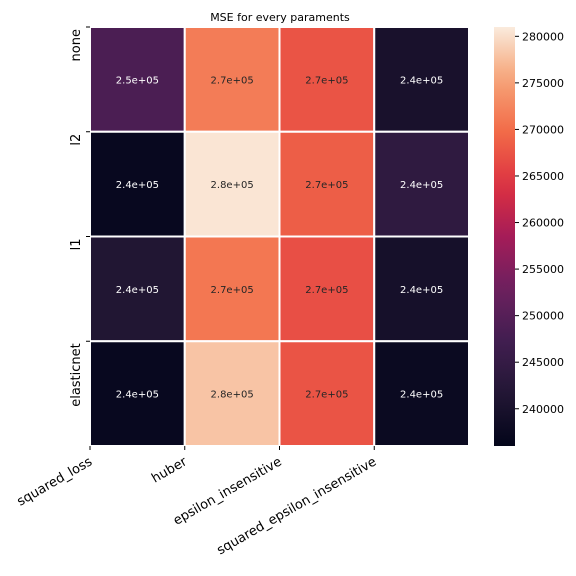 This screenshot has width=576, height=576. What do you see at coordinates (543, 223) in the screenshot?
I see `colorbar-tick-label: 260000` at bounding box center [543, 223].